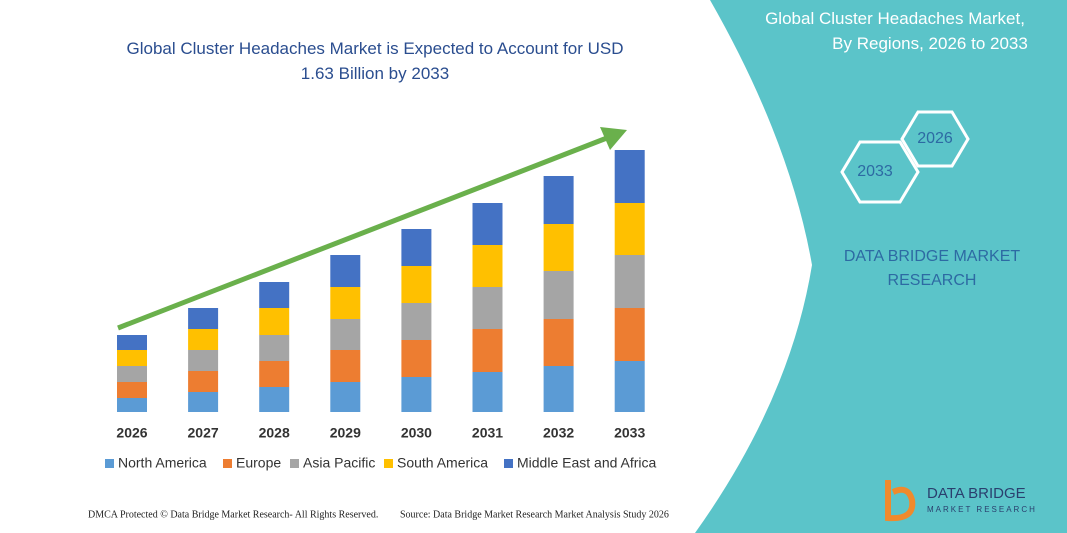 This screenshot has height=533, width=1067. I want to click on x-tick-label: 2027, so click(203, 433).